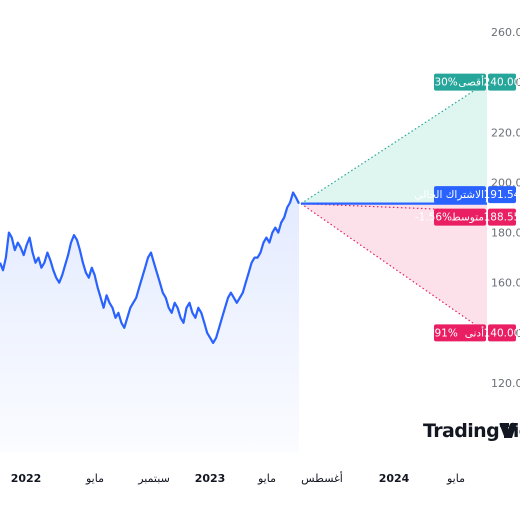 This screenshot has width=520, height=520. Describe the element at coordinates (474, 332) in the screenshot. I see `forecast-low-name: أدنى` at that location.